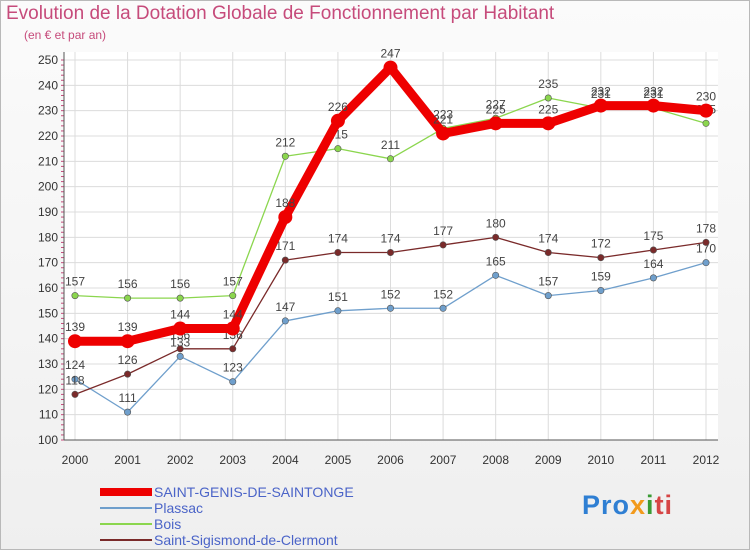  Describe the element at coordinates (285, 203) in the screenshot. I see `data-label: 188` at that location.